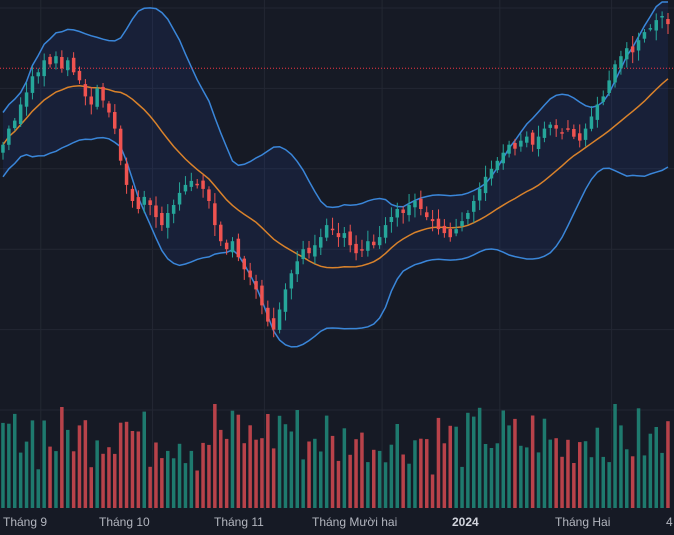 The width and height of the screenshot is (674, 535). What do you see at coordinates (465, 522) in the screenshot?
I see `x-tick-2024: 2024` at bounding box center [465, 522].